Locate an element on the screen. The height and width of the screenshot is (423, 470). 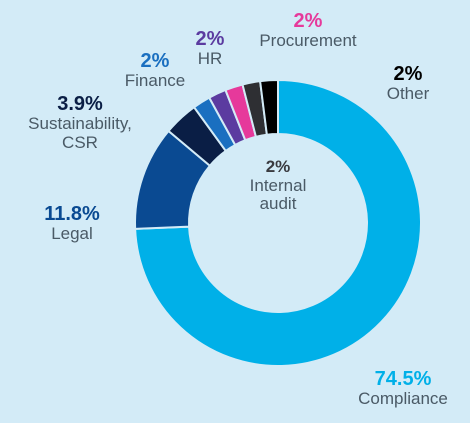
value-label: 11.8% is located at coordinates (72, 214).